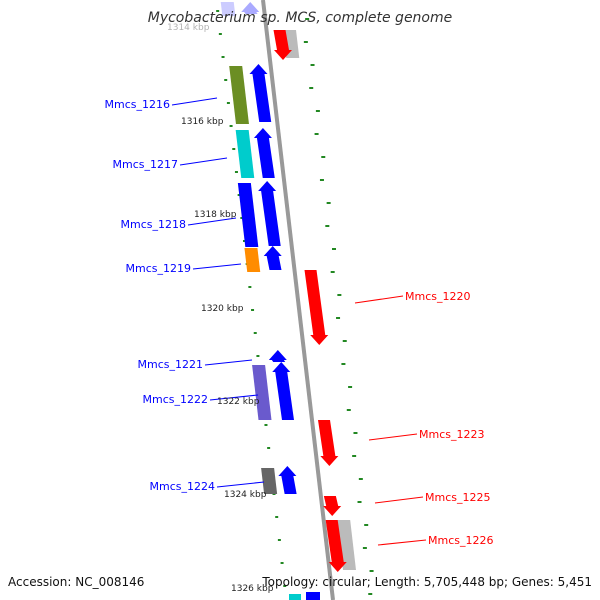  What do you see at coordinates (252, 589) in the screenshot?
I see `scale-label: 1326 kbp` at bounding box center [252, 589].